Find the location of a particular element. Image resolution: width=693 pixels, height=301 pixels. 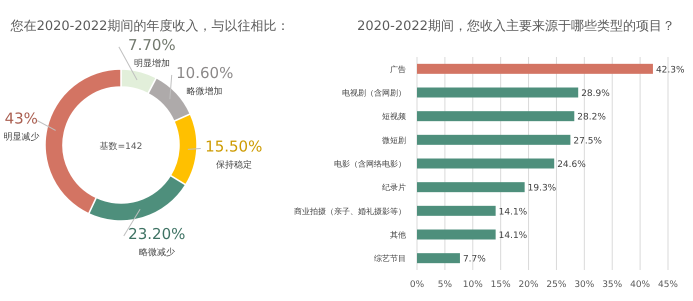

y-tick-label: 商业拍摄（亲子、婚礼摄影等） is located at coordinates (350, 211).